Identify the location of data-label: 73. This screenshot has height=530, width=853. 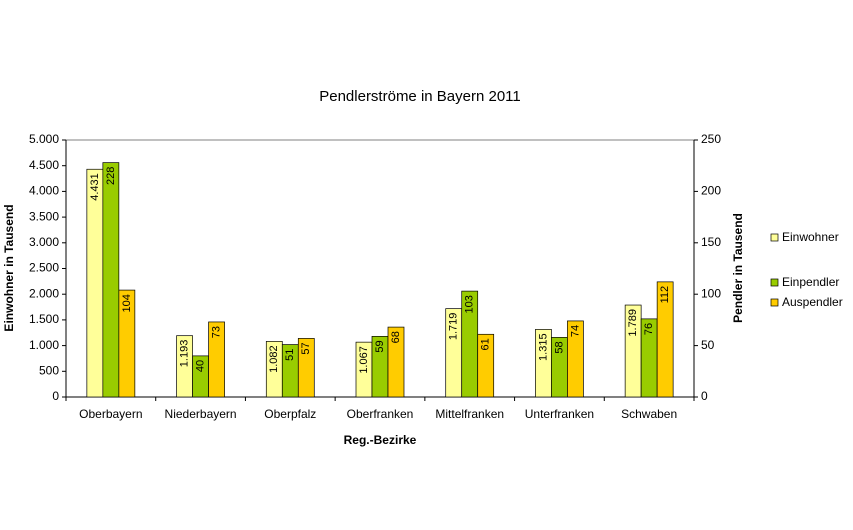
(216, 332).